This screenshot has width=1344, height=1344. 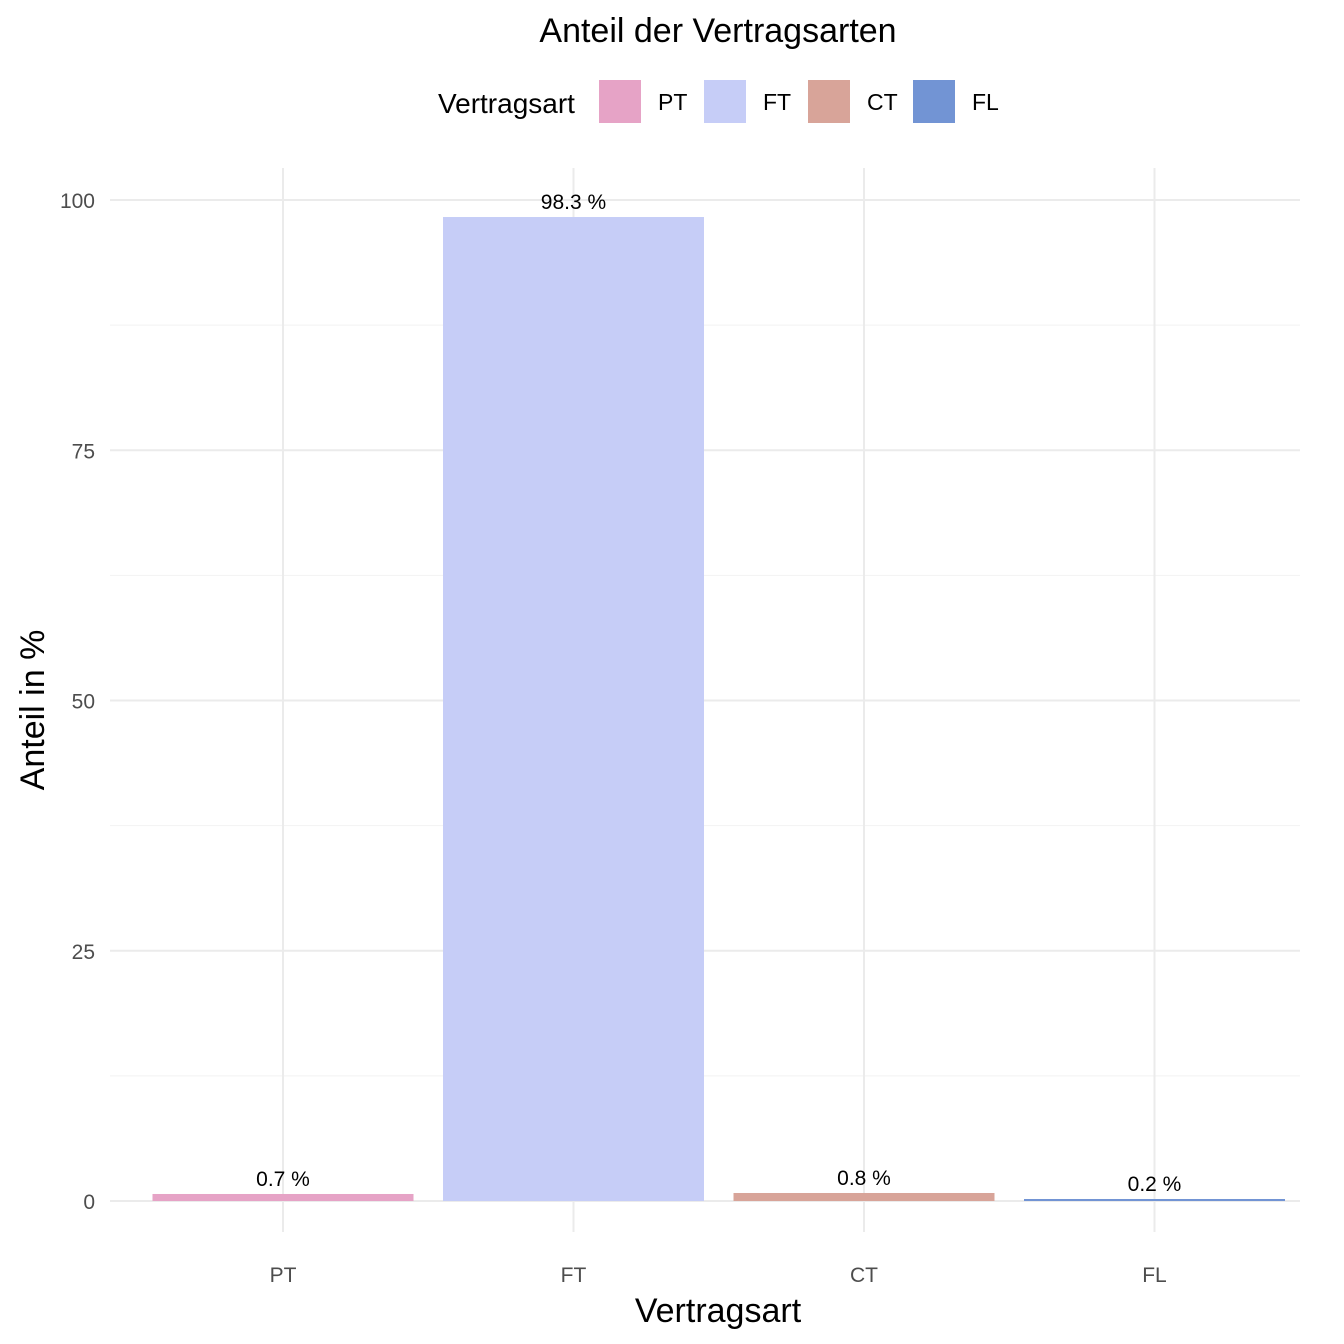 What do you see at coordinates (1154, 1199) in the screenshot?
I see `bar-fl` at bounding box center [1154, 1199].